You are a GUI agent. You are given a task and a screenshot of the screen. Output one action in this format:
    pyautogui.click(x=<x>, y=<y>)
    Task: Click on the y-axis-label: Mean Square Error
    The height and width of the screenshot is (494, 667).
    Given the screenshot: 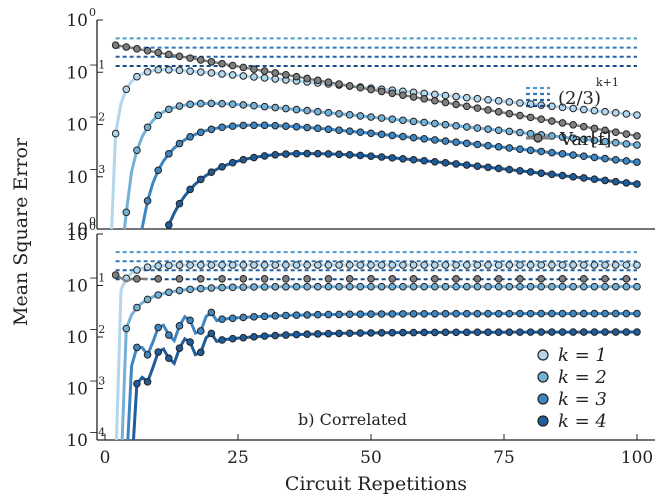 What is the action you would take?
    pyautogui.click(x=21, y=231)
    